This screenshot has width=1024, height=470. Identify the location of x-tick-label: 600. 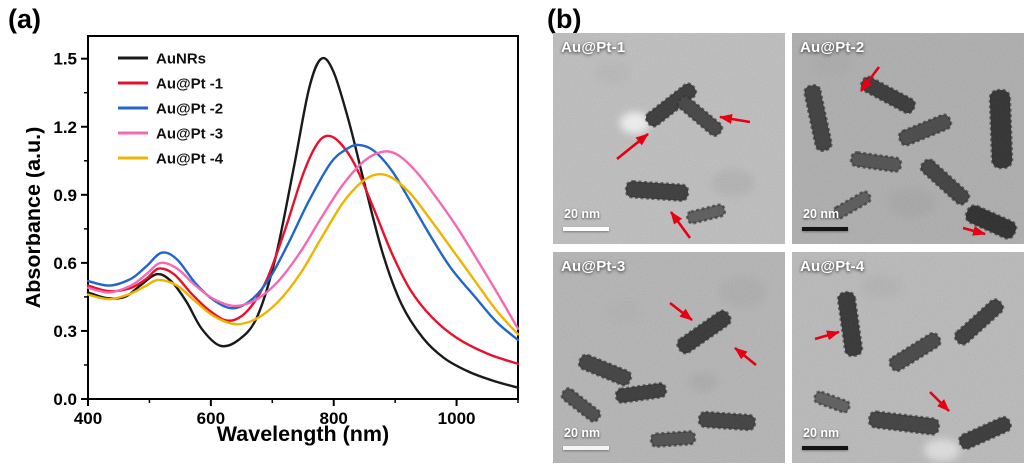
(211, 418).